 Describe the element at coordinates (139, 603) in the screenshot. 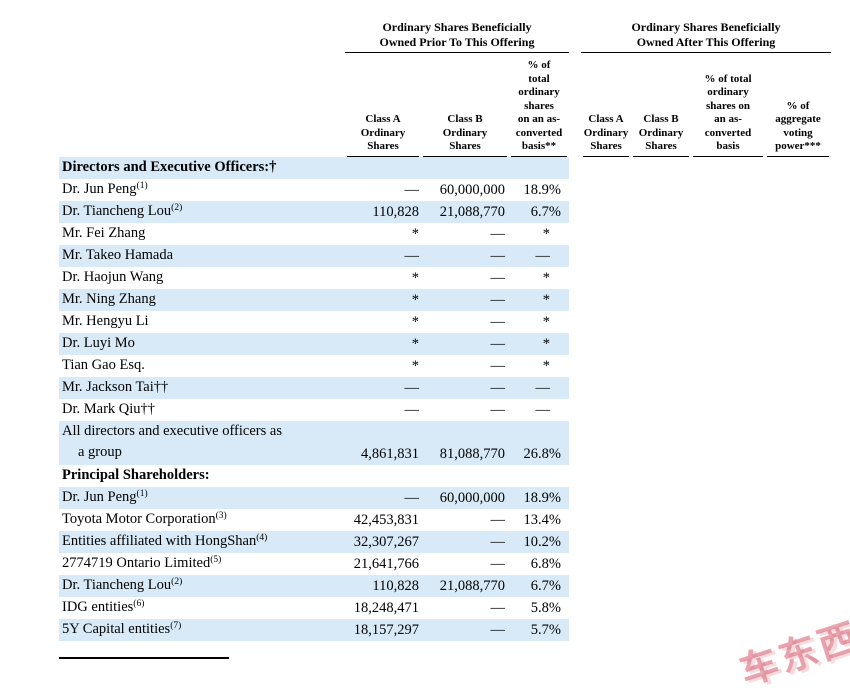

I see `footnote-ref: (6)` at that location.